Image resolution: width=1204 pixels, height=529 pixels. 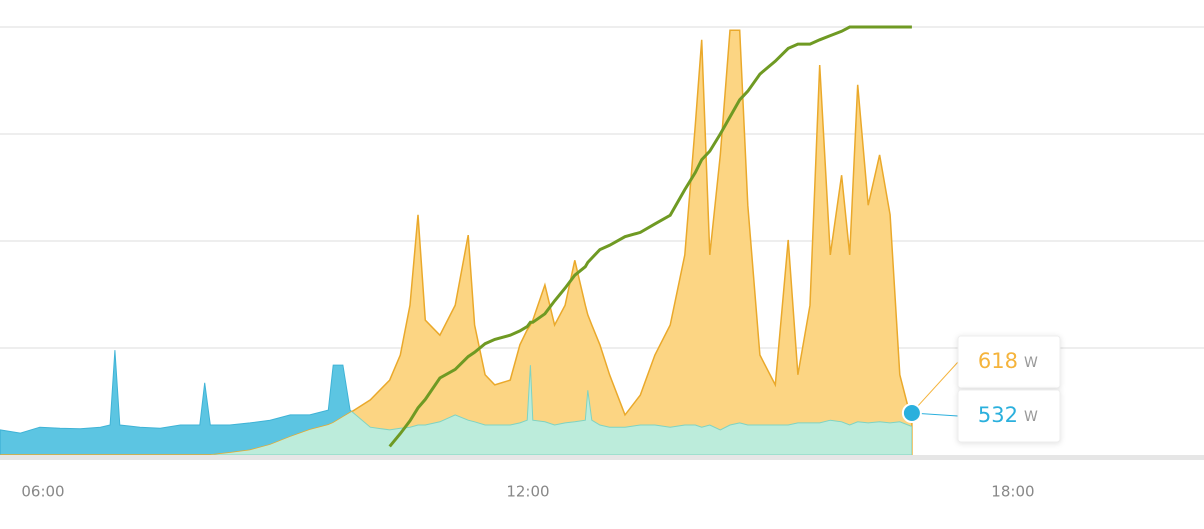 What do you see at coordinates (998, 415) in the screenshot?
I see `tooltip-value: 532` at bounding box center [998, 415].